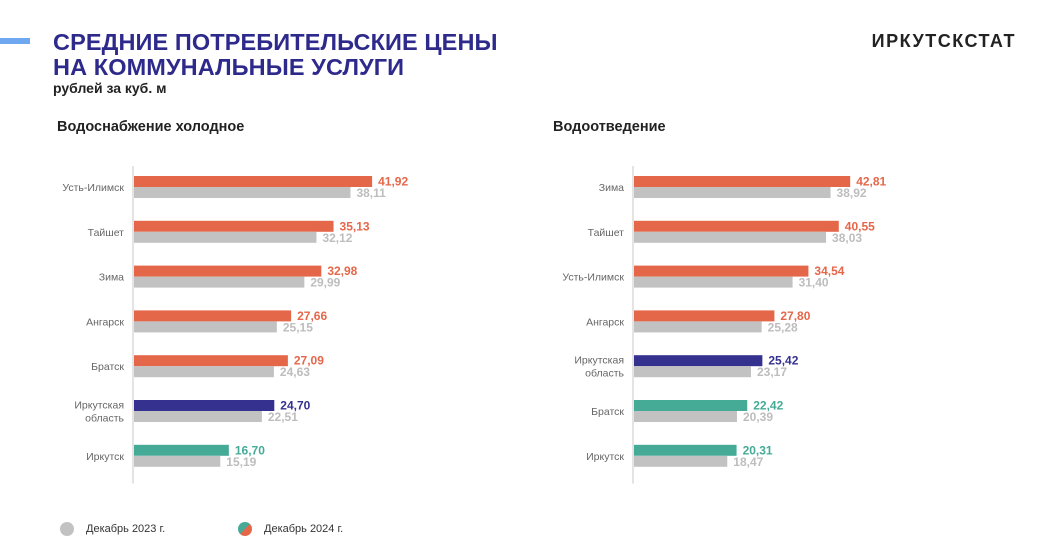  I want to click on page-title-line-1: СРЕДНИЕ ПОТРЕБИТЕЛЬСКИЕ ЦЕНЫ, so click(275, 42).